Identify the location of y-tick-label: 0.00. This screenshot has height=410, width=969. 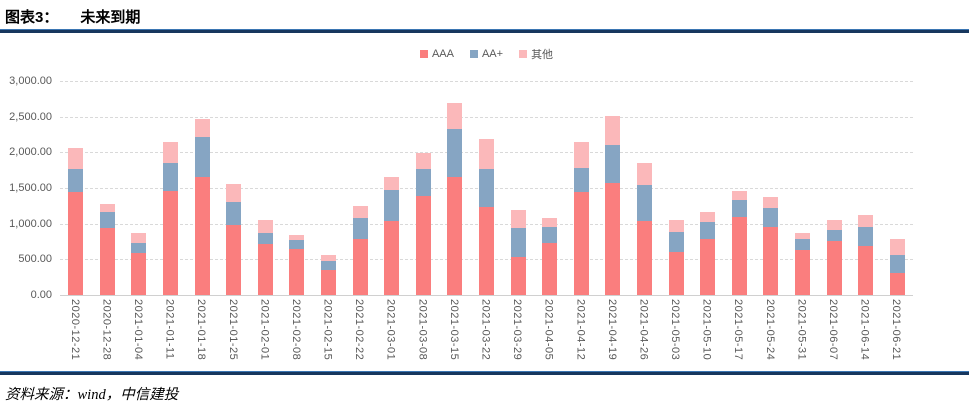
(41, 295).